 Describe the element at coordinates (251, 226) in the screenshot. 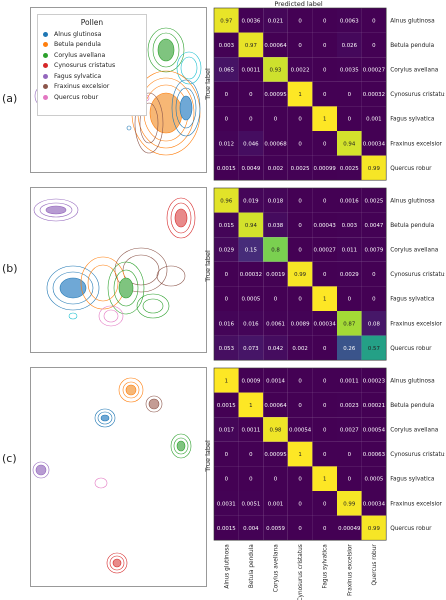

I see `cell-value-label: 0.94` at that location.